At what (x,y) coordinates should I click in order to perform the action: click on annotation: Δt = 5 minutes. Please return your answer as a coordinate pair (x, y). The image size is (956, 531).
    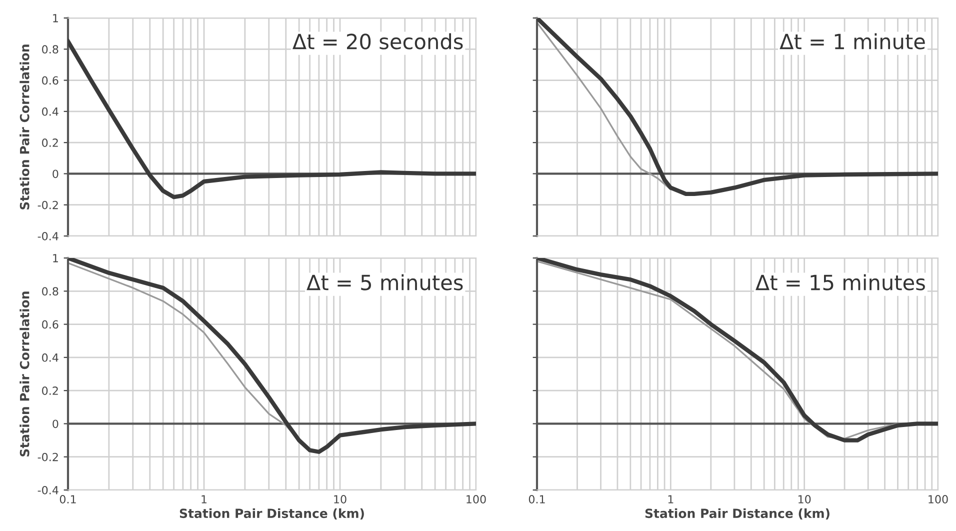
    Looking at the image, I should click on (384, 282).